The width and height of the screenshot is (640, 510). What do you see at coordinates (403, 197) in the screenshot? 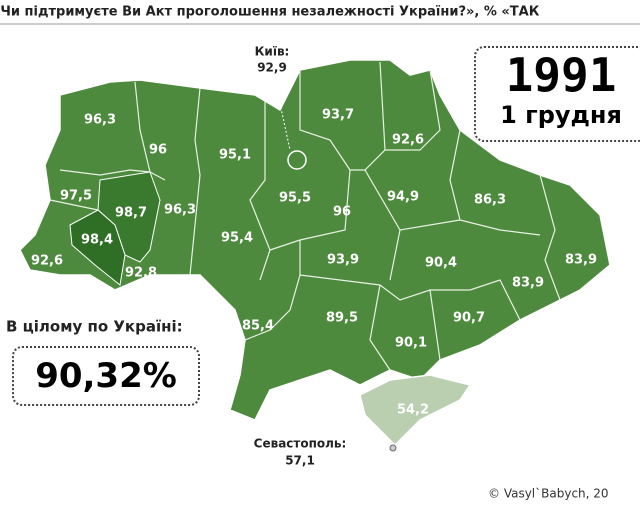
I see `region-value: 94,9` at bounding box center [403, 197].